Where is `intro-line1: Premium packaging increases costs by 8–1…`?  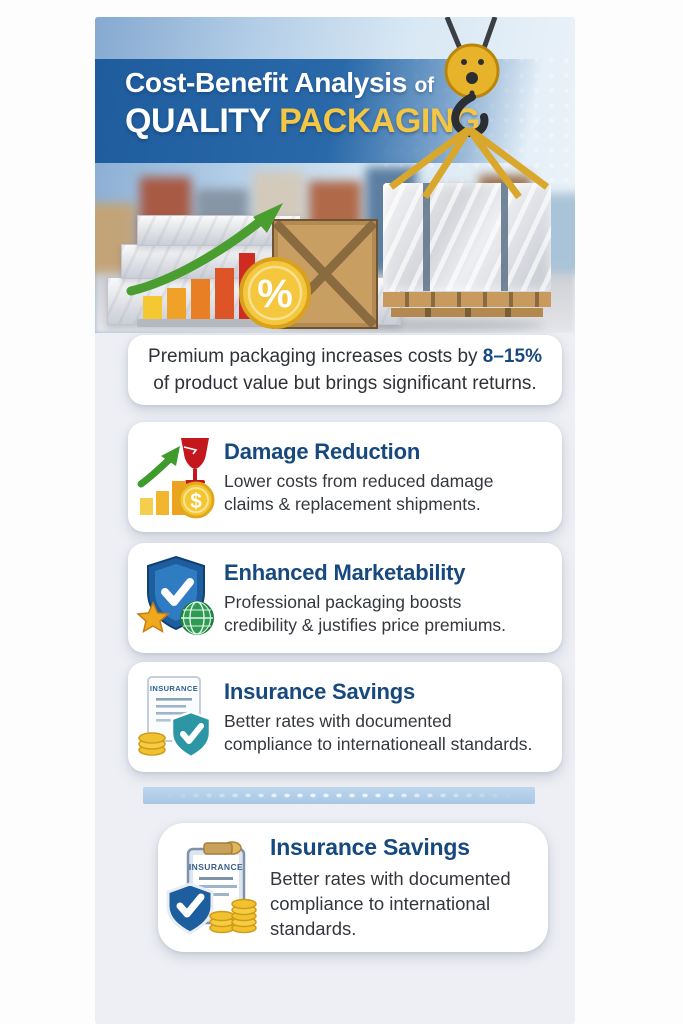
intro-line1: Premium packaging increases costs by 8–1… is located at coordinates (345, 356).